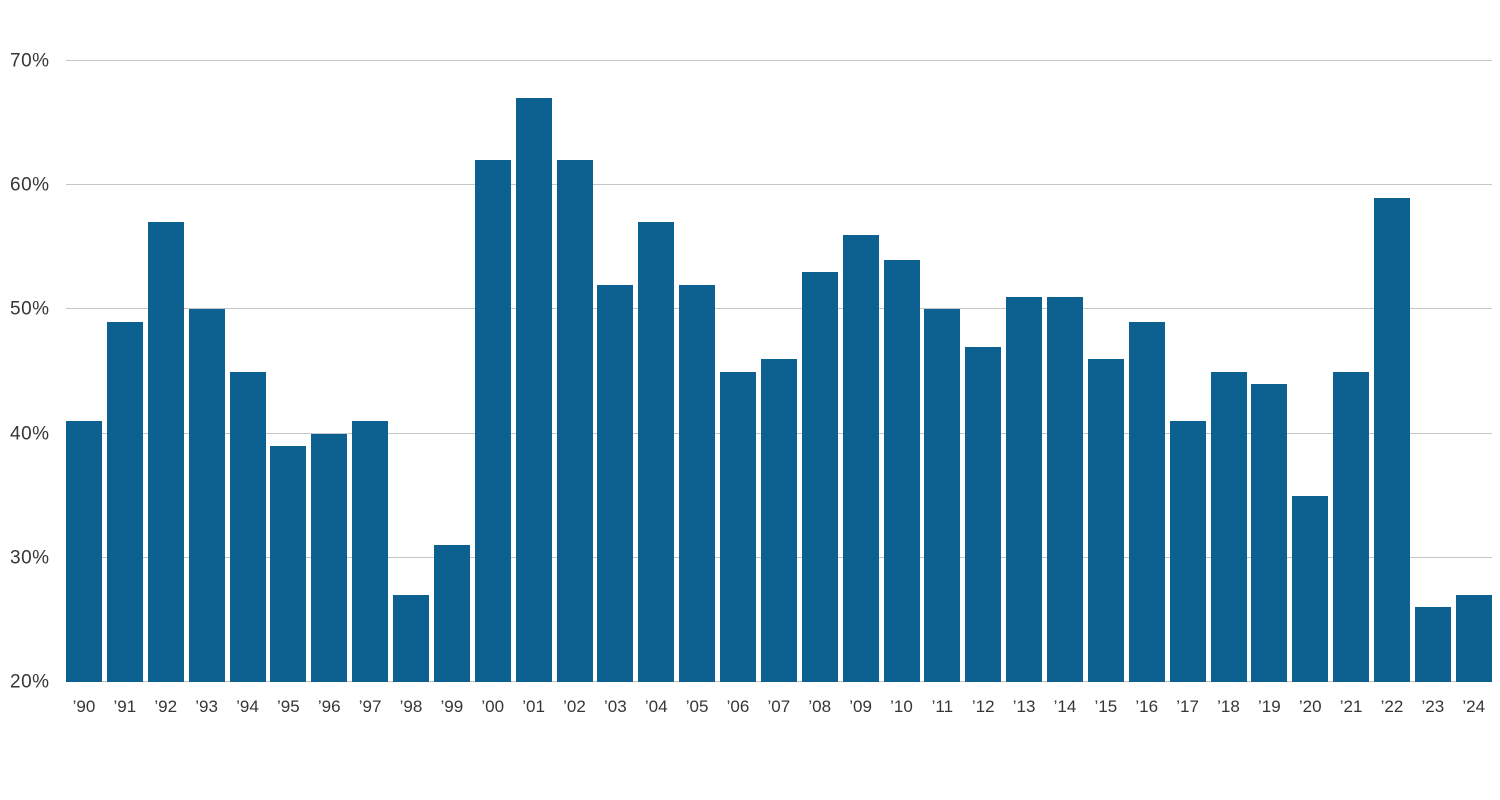  I want to click on x-axis-tick-label: ’02, so click(574, 706).